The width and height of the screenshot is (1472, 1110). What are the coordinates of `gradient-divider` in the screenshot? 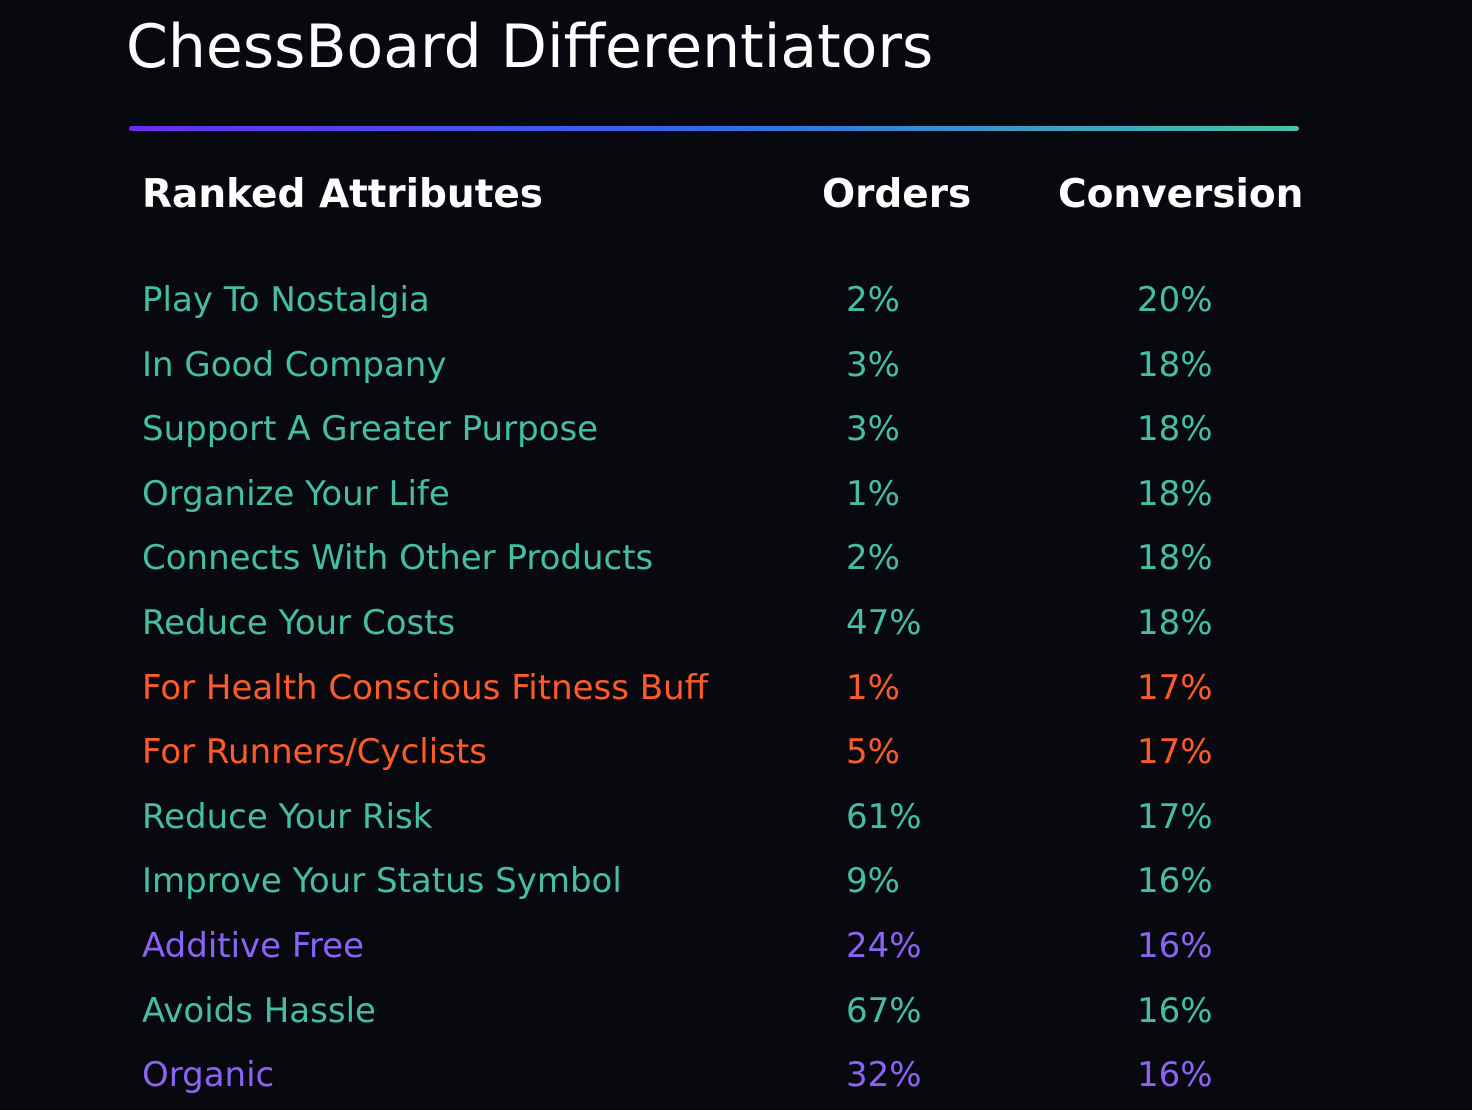 It's located at (714, 128).